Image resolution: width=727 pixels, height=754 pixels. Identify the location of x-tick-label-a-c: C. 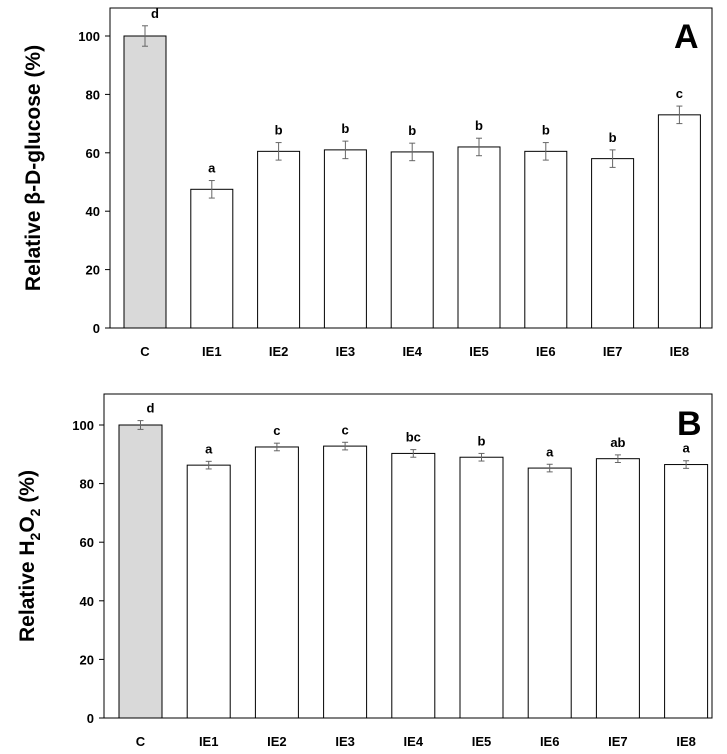
(145, 351).